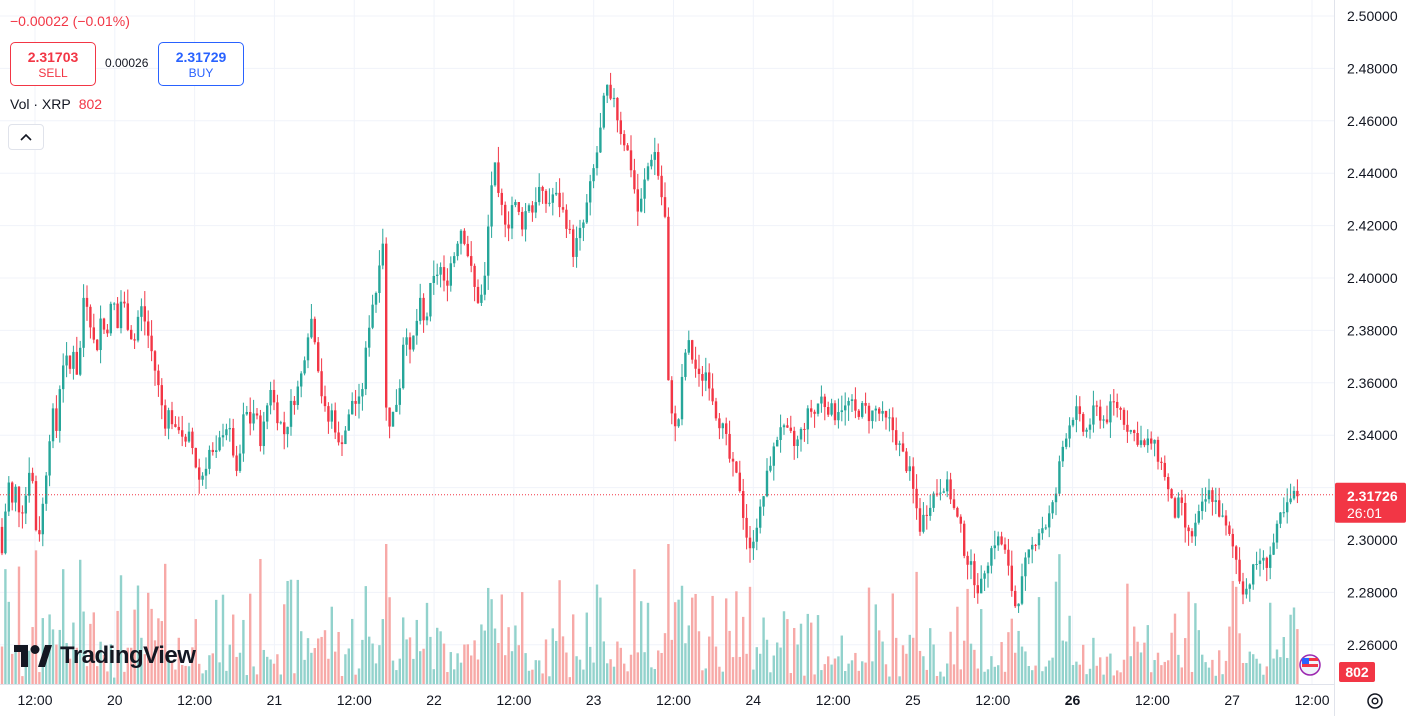 Image resolution: width=1414 pixels, height=716 pixels. I want to click on current-price-badge, so click(1370, 502).